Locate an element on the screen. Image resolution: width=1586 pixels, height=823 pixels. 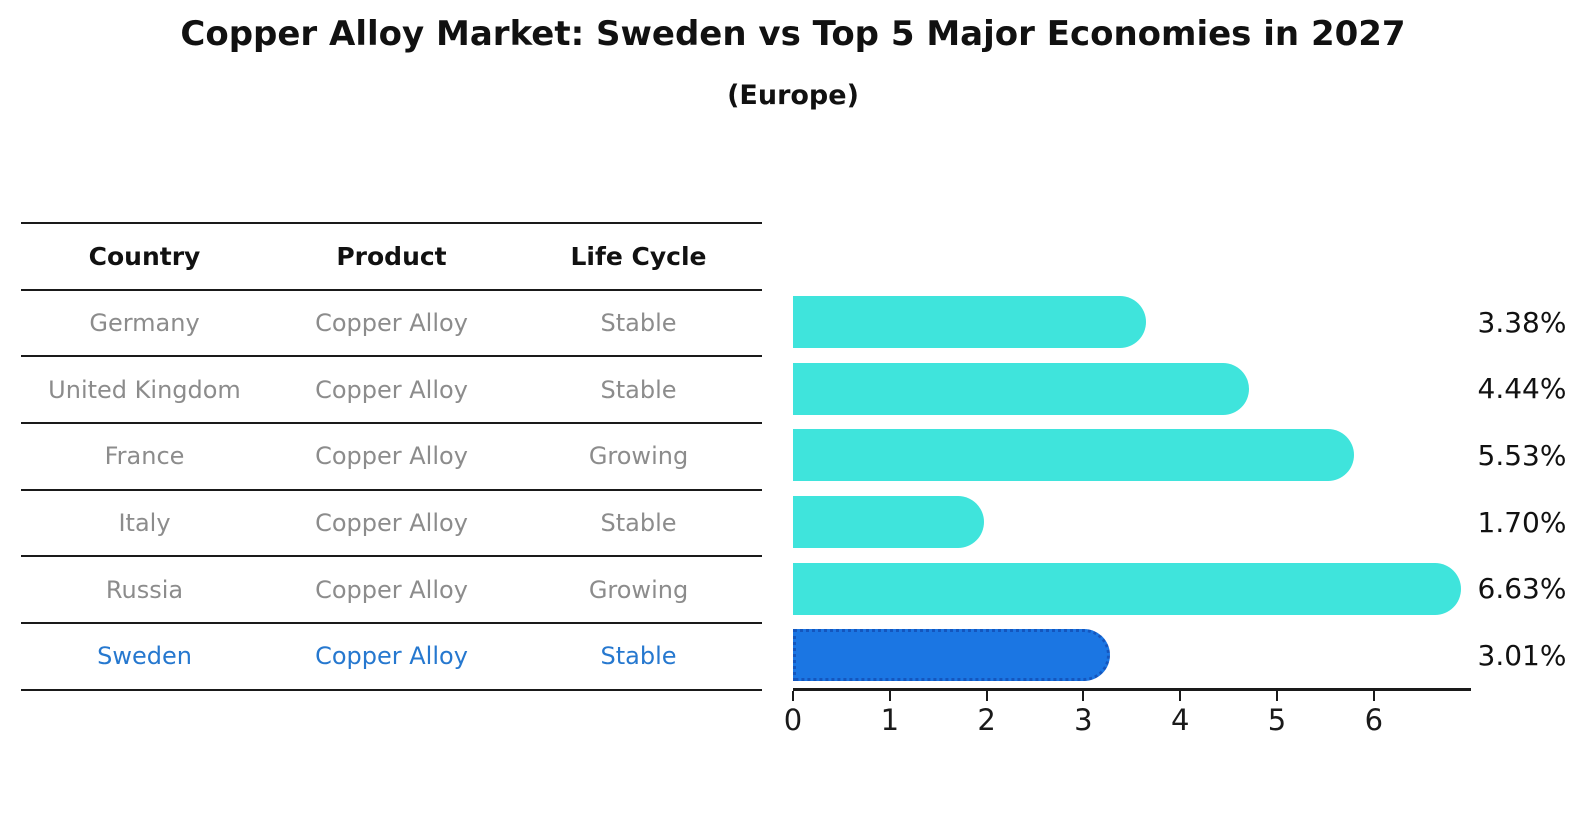
bar-value-label: 6.63% is located at coordinates (1522, 589).